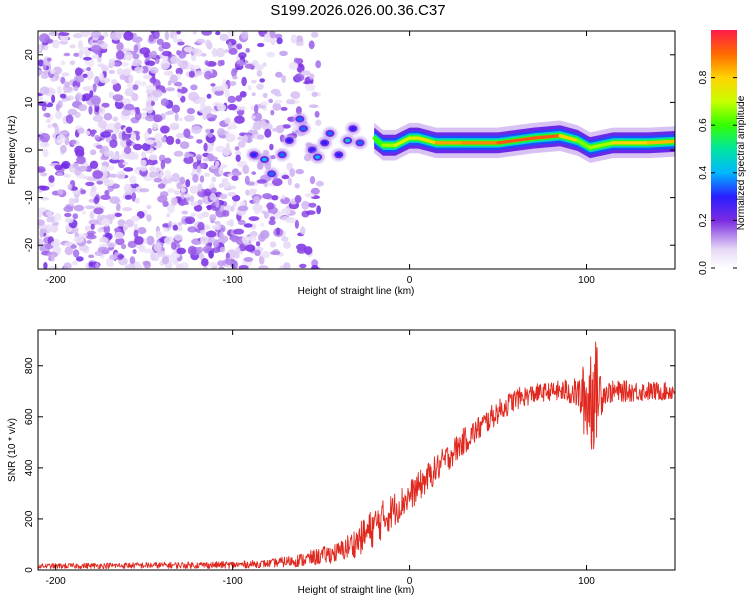  Describe the element at coordinates (523, 141) in the screenshot. I see `spectrogram-ridge-layer` at that location.